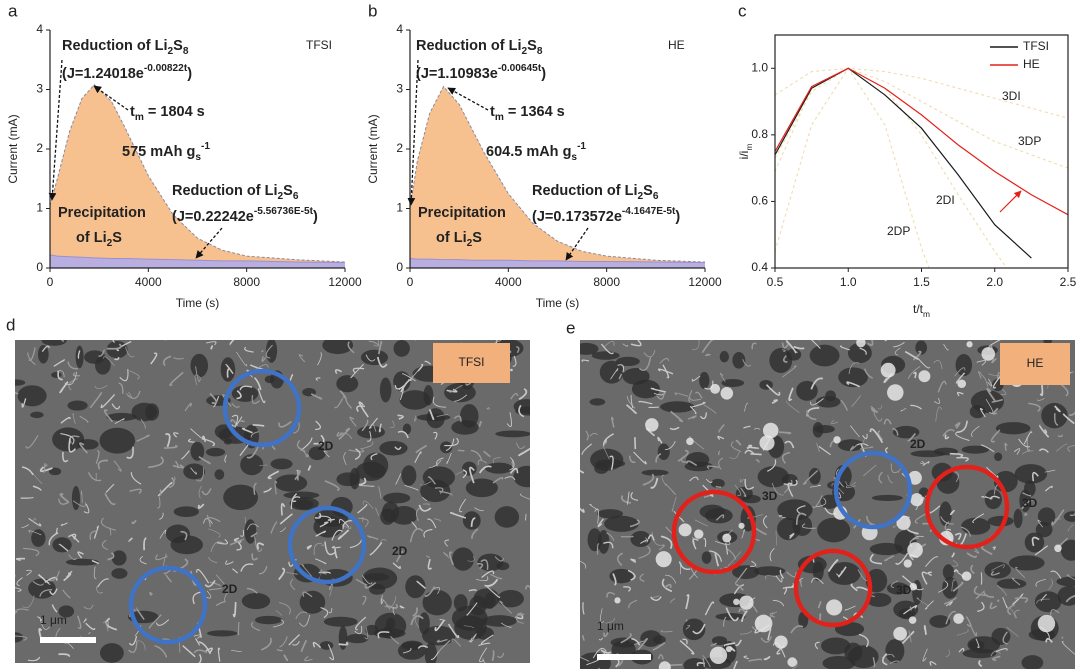 Image resolution: width=1080 pixels, height=669 pixels. What do you see at coordinates (676, 45) in the screenshot?
I see `annotation: HE` at bounding box center [676, 45].